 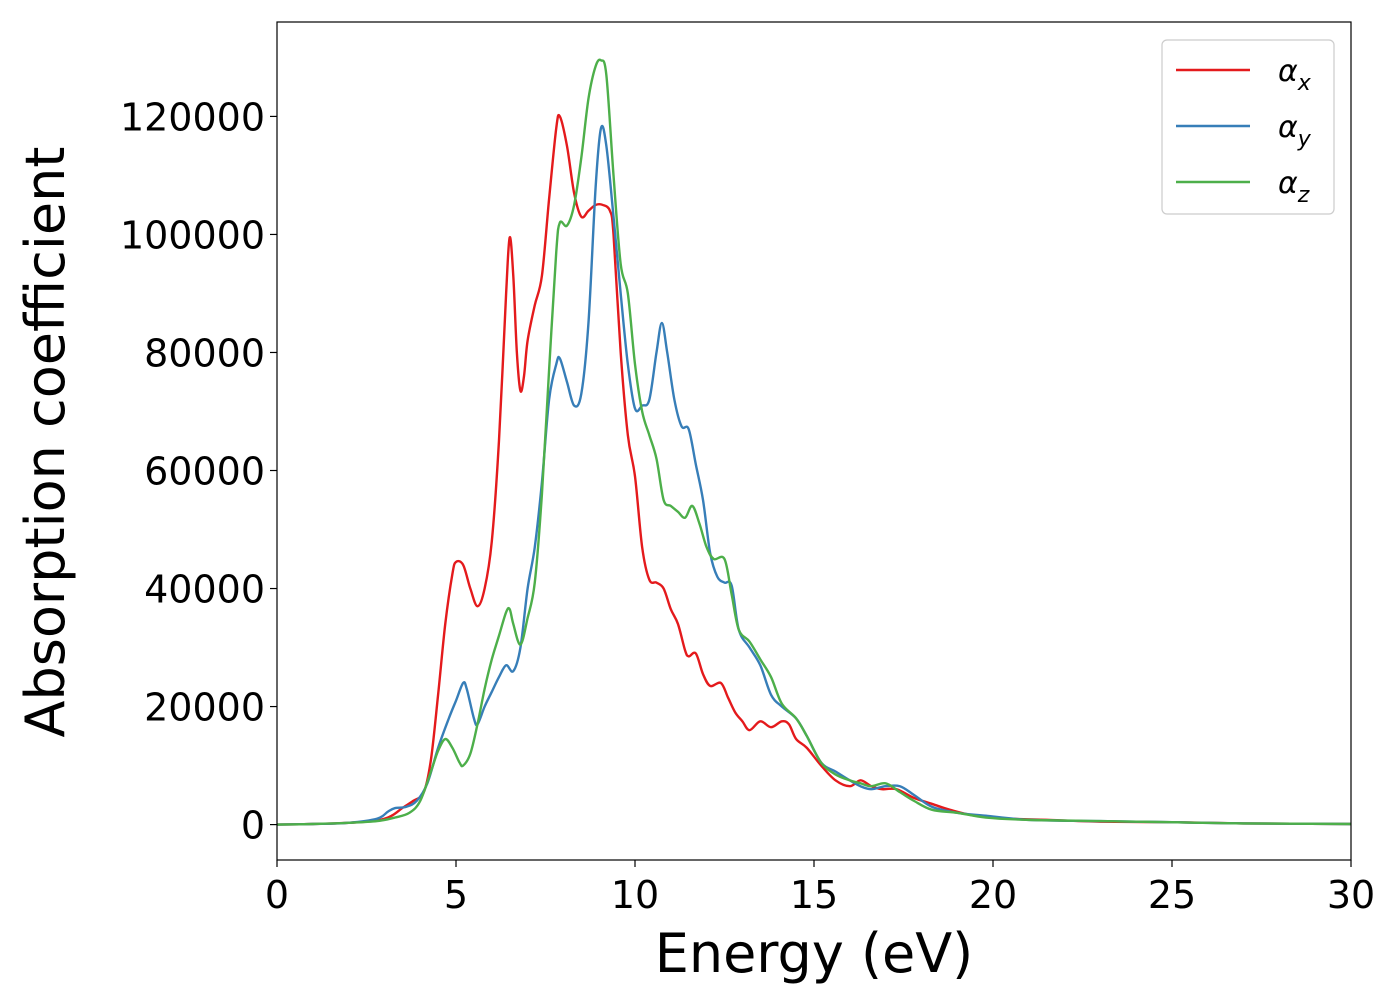 I want to click on y-axis-ticks: 0 20000 40000 60000 80000 100000 120000, so click(x=198, y=471).